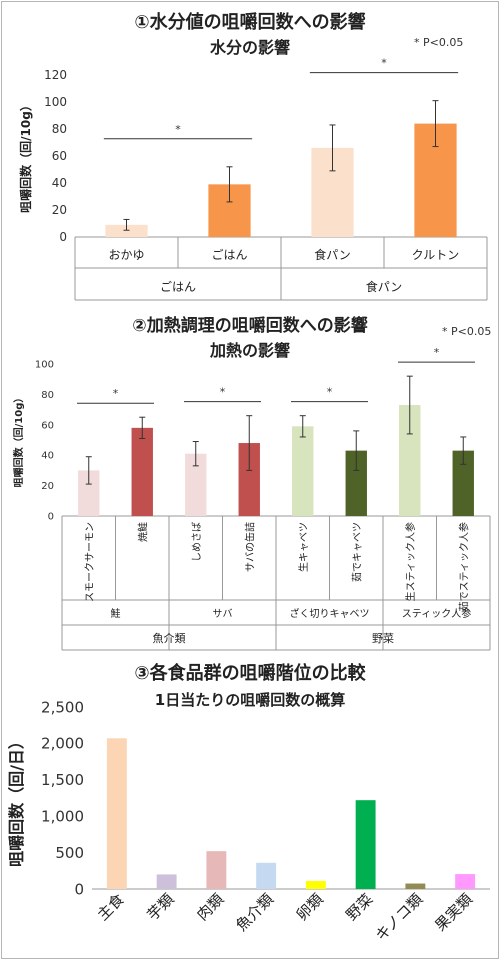 The image size is (500, 960). Describe the element at coordinates (330, 613) in the screenshot. I see `subgroup-label: ざく切りキャベツ` at that location.